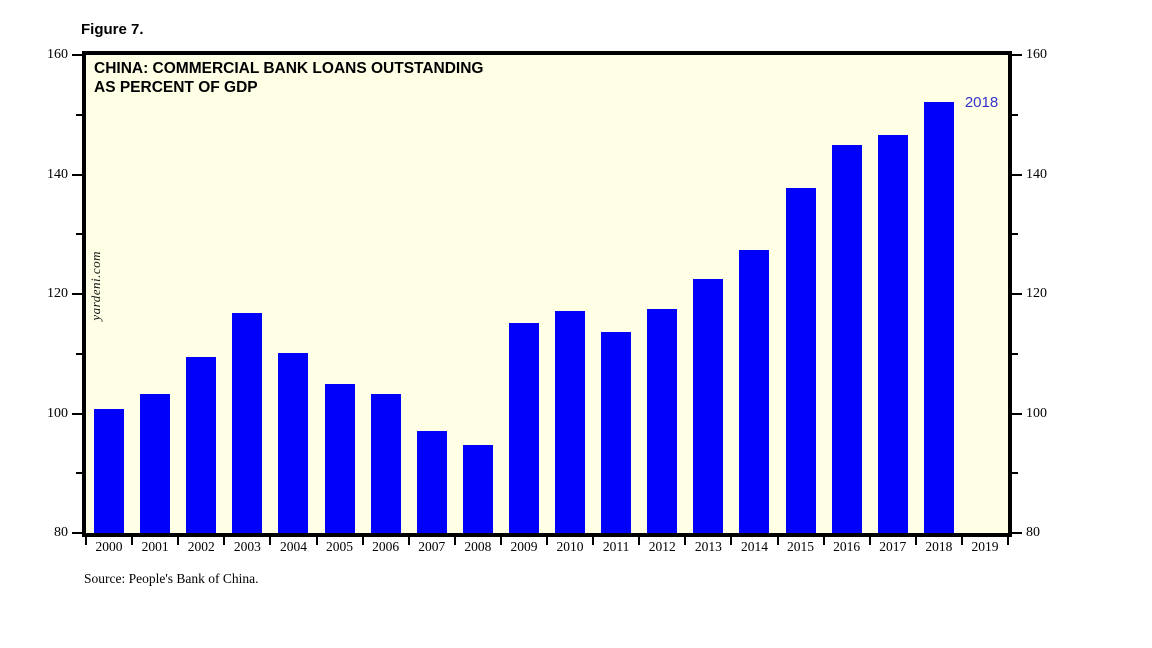  What do you see at coordinates (57, 54) in the screenshot?
I see `y-axis-label-left-160: 160` at bounding box center [57, 54].